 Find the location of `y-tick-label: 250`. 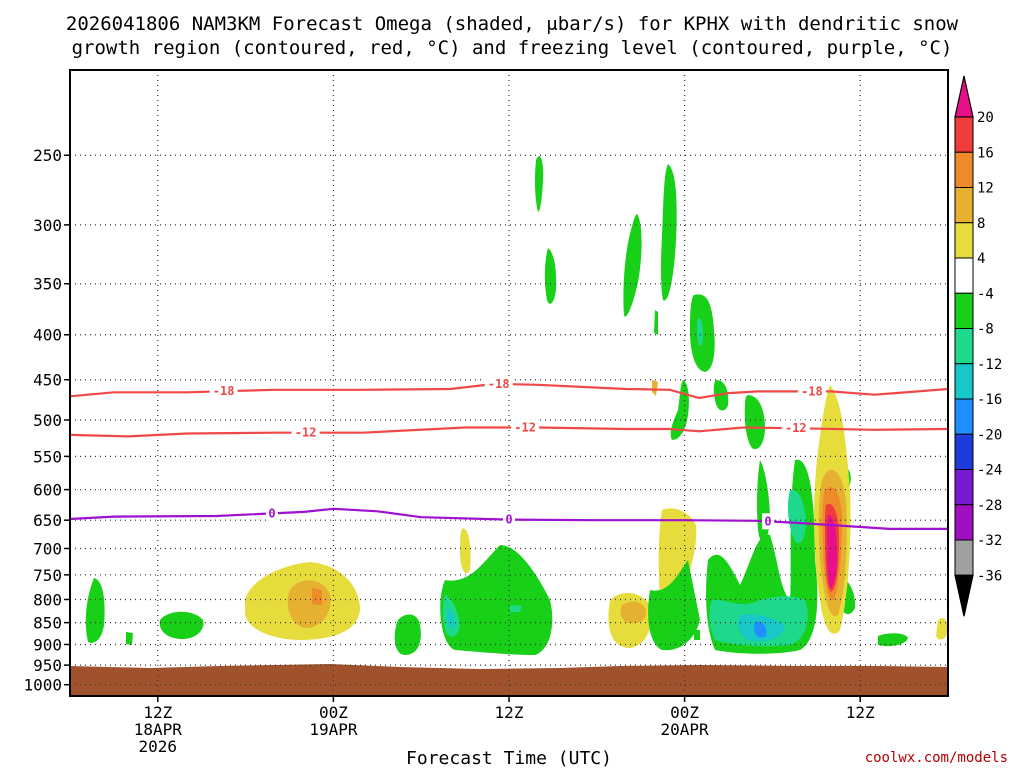

y-tick-label: 250 is located at coordinates (47, 155).